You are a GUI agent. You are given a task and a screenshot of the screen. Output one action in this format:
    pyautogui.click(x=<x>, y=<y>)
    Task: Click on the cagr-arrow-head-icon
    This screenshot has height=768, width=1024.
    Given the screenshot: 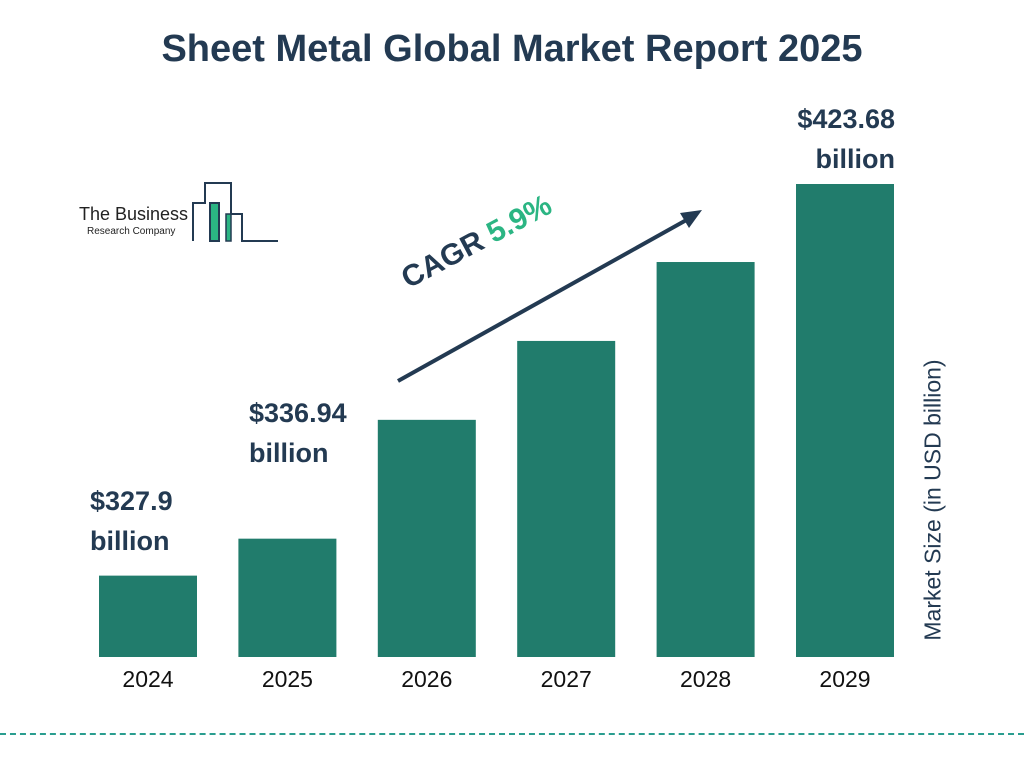 What is the action you would take?
    pyautogui.click(x=691, y=219)
    